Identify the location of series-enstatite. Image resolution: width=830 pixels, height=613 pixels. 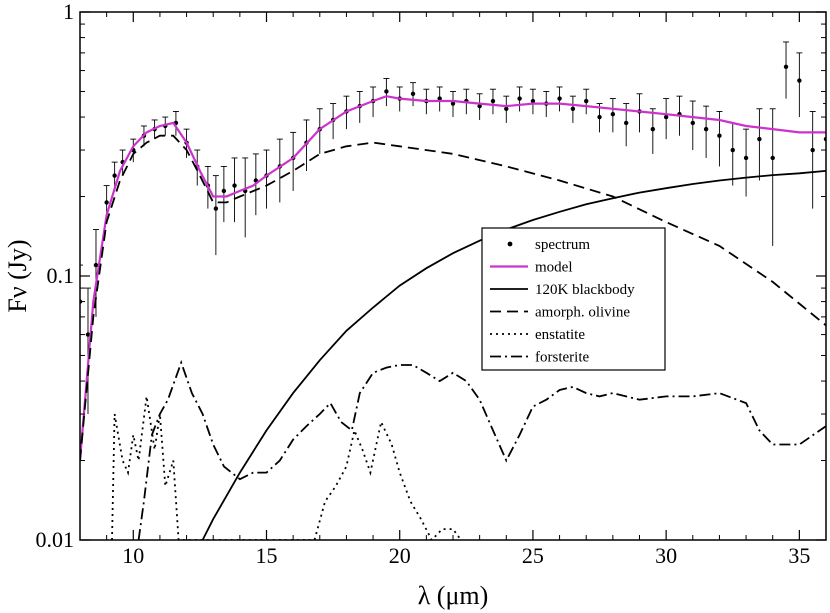
(286, 468).